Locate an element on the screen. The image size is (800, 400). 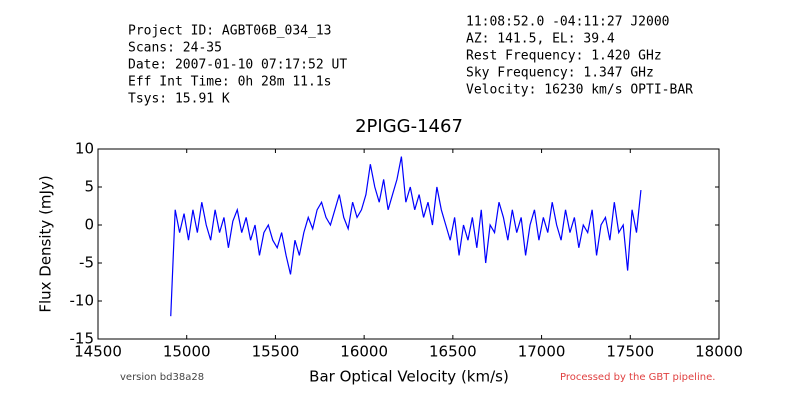
y-tick-label: -5 is located at coordinates (86, 263).